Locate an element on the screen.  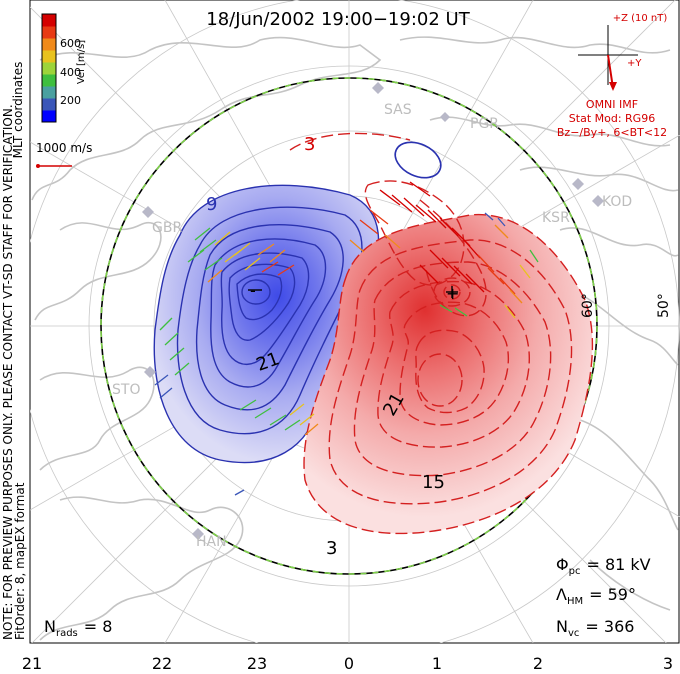
radar-label-gbr: GBR is located at coordinates (167, 228).